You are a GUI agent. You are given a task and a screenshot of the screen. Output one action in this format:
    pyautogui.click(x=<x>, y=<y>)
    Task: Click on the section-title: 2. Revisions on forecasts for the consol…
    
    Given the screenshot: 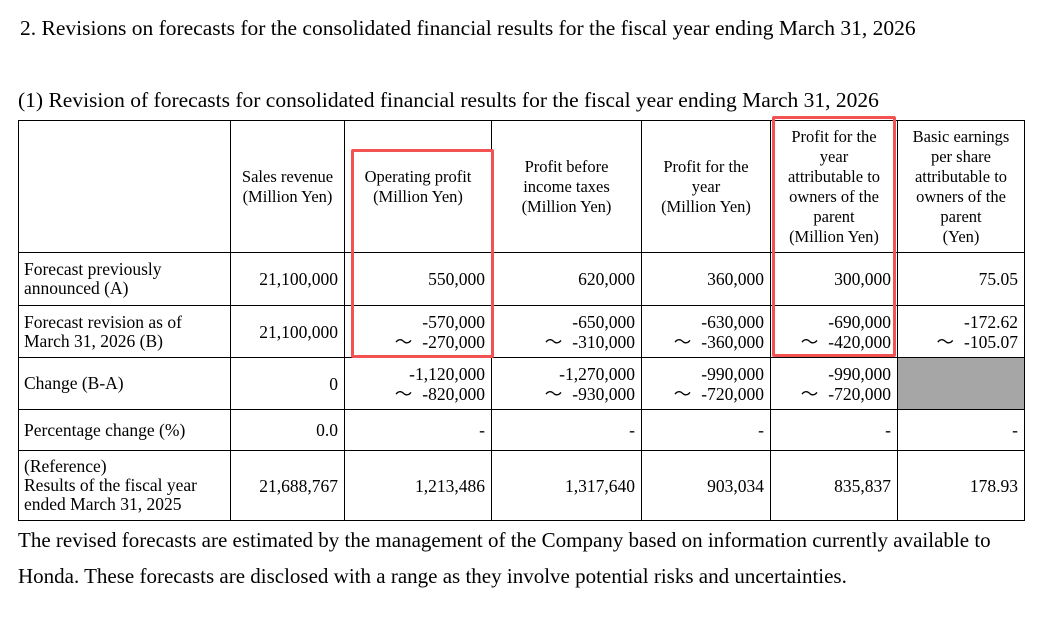 What is the action you would take?
    pyautogui.click(x=468, y=28)
    